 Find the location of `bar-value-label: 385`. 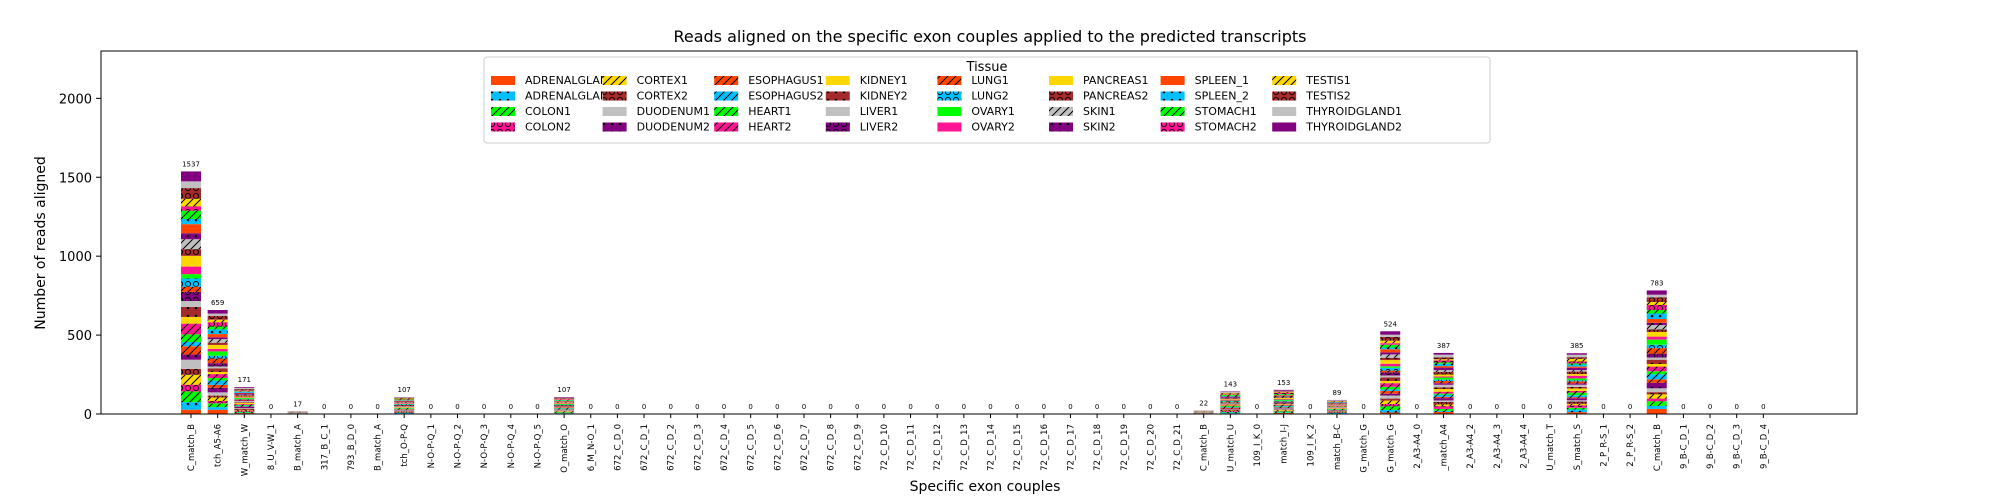

bar-value-label: 385 is located at coordinates (1576, 346).